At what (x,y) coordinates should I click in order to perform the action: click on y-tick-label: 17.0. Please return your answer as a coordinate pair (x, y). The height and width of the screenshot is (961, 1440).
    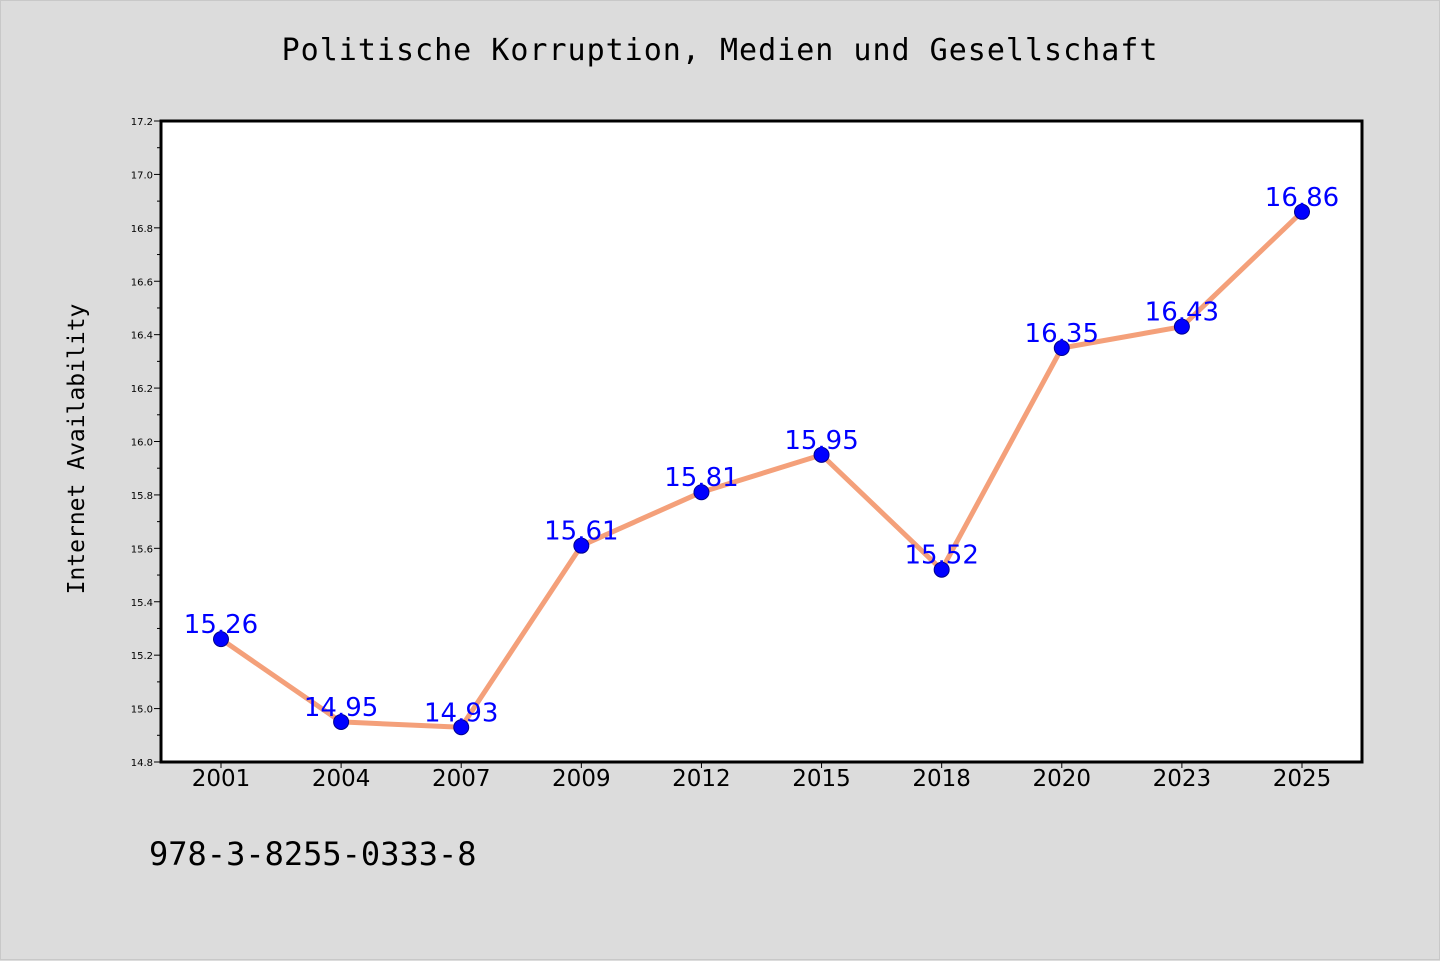
    Looking at the image, I should click on (142, 175).